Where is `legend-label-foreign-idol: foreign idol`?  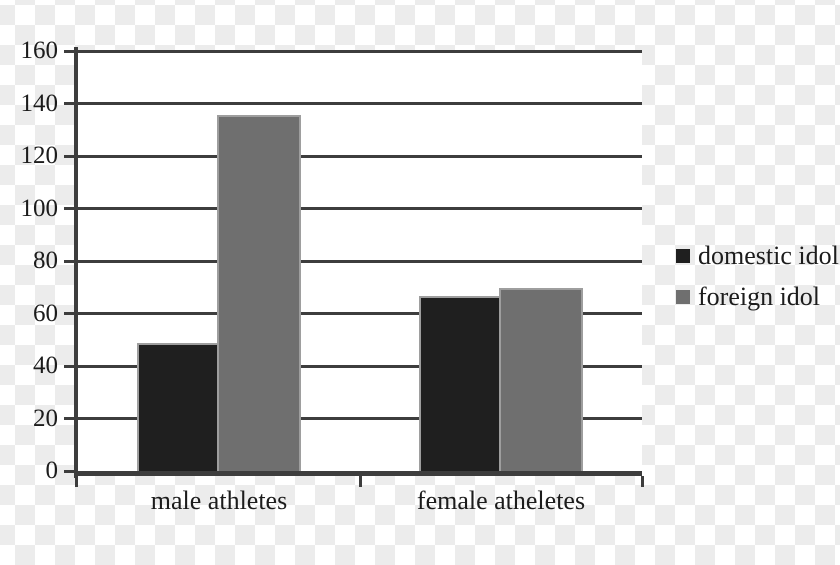 legend-label-foreign-idol: foreign idol is located at coordinates (759, 296).